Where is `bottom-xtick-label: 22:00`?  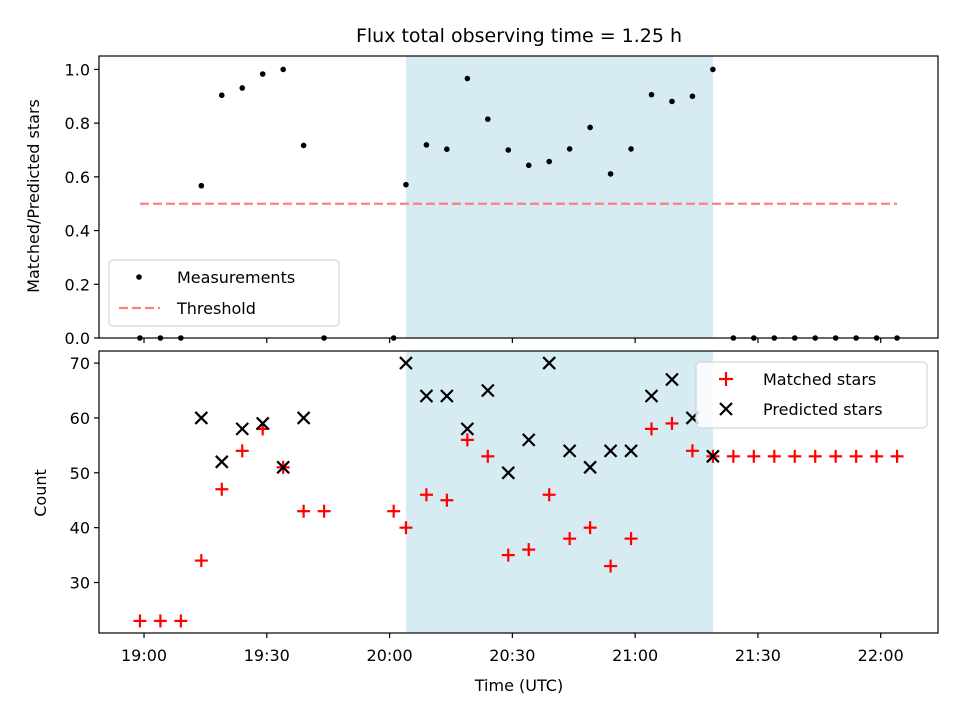
bottom-xtick-label: 22:00 is located at coordinates (881, 655).